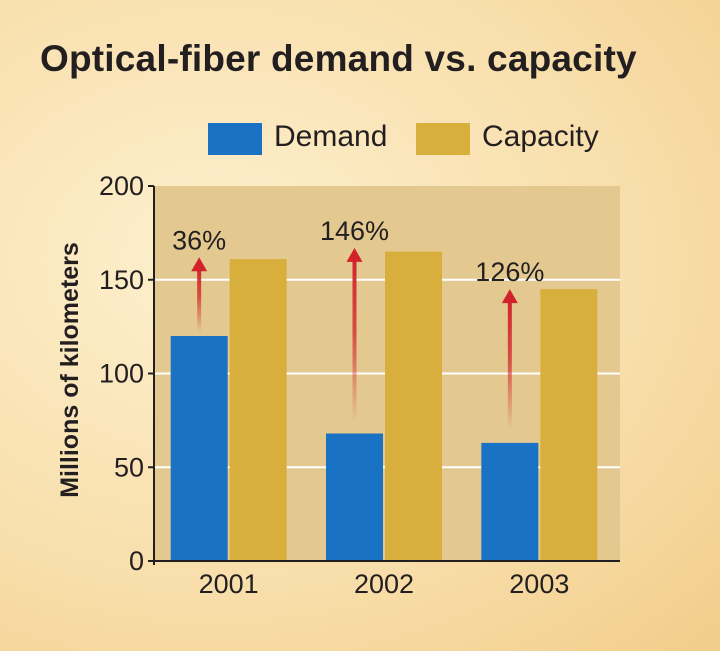  I want to click on y-tick-label: 50, so click(129, 467).